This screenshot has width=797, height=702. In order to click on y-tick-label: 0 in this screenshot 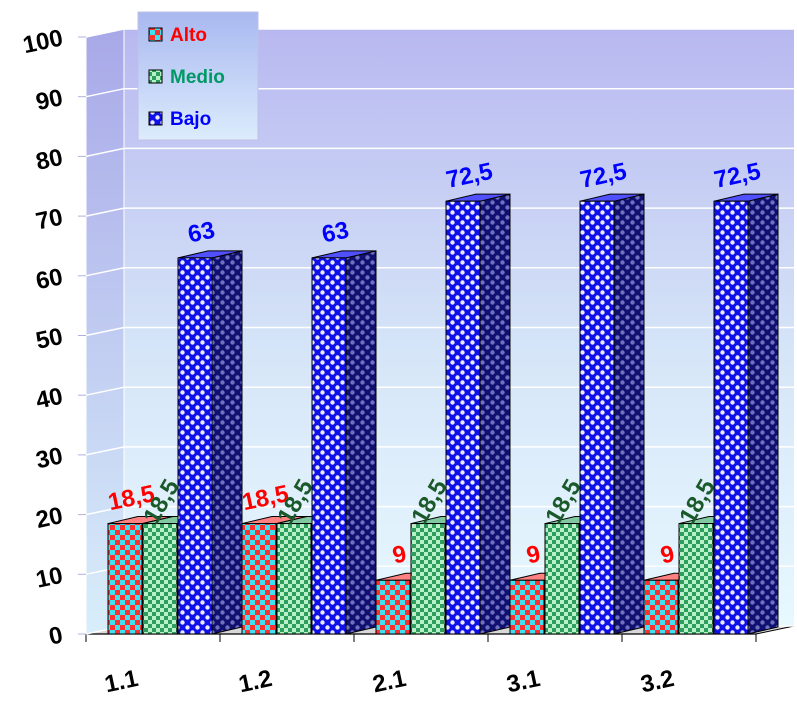, I will do `click(56, 635)`.